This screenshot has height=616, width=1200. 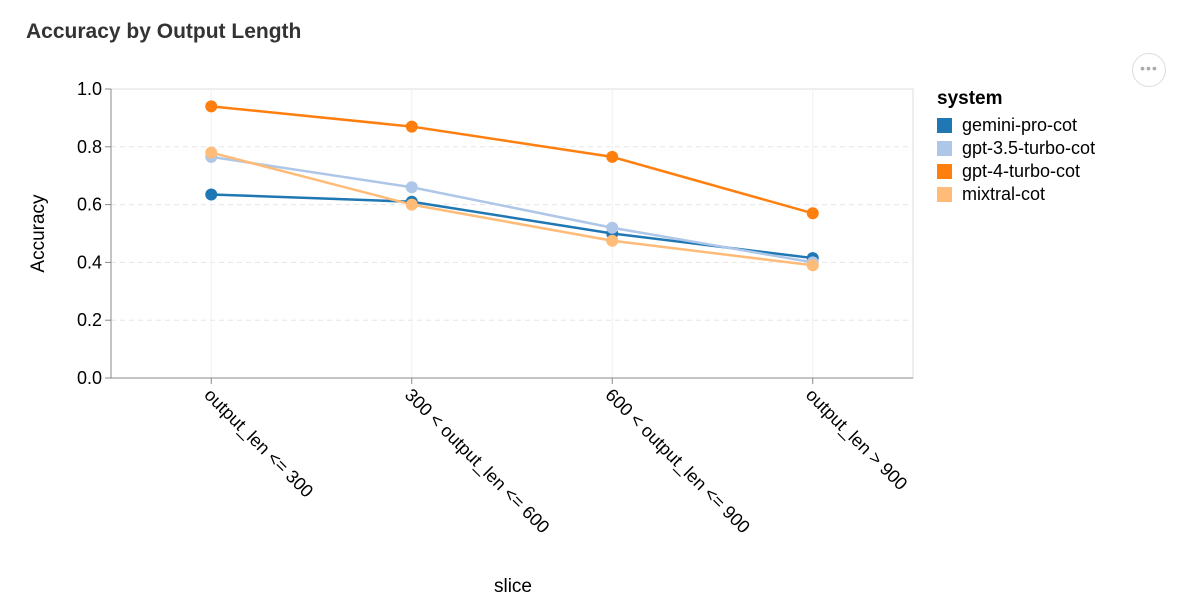 What do you see at coordinates (513, 586) in the screenshot?
I see `x-axis-title: slice` at bounding box center [513, 586].